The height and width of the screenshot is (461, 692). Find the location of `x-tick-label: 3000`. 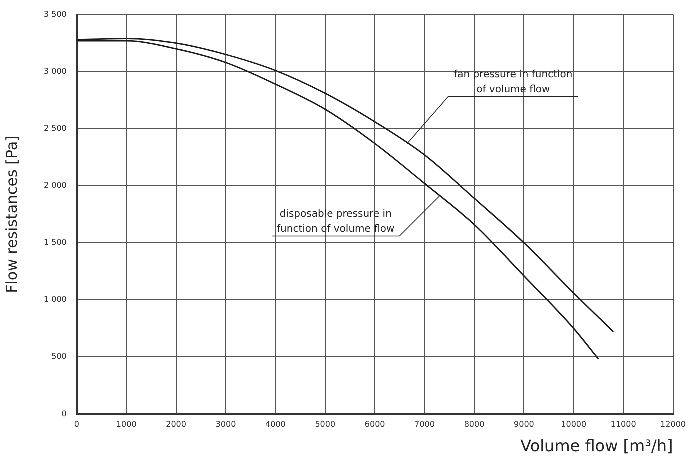

x-tick-label: 3000 is located at coordinates (226, 425).